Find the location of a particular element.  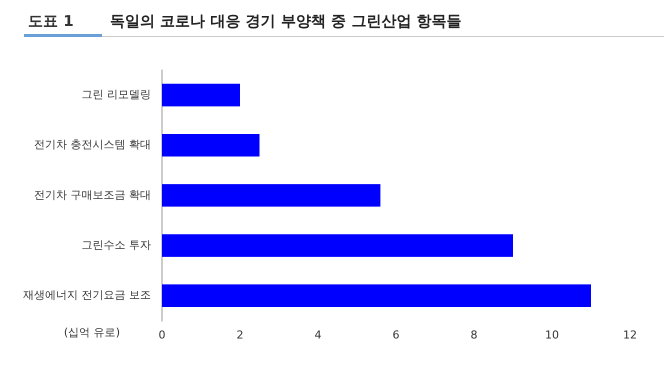

y-tick-label: 전기차 구매보조금 확대 is located at coordinates (92, 195).